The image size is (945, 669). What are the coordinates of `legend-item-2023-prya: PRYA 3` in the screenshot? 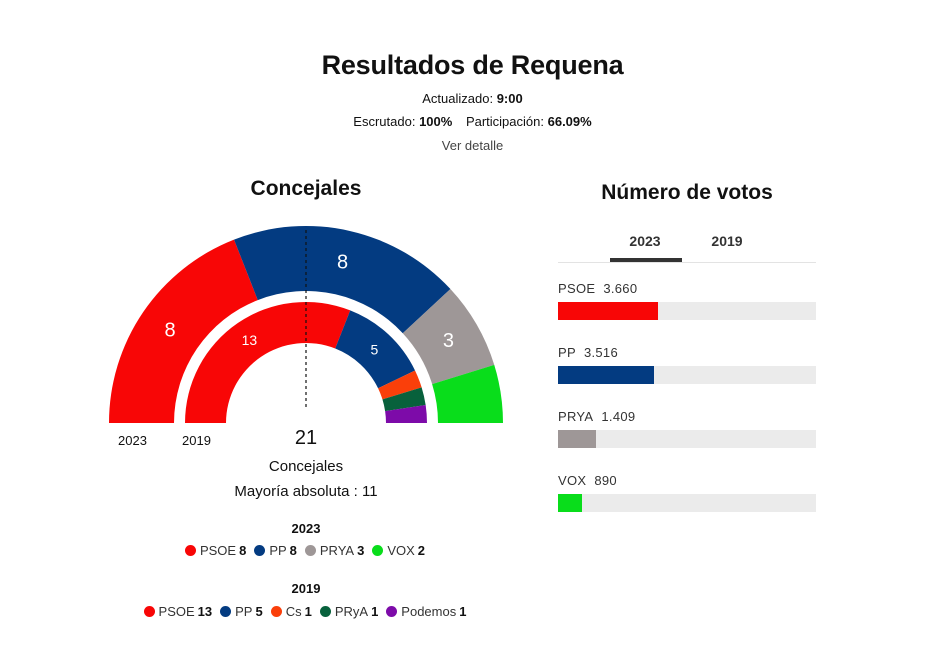 It's located at (334, 550).